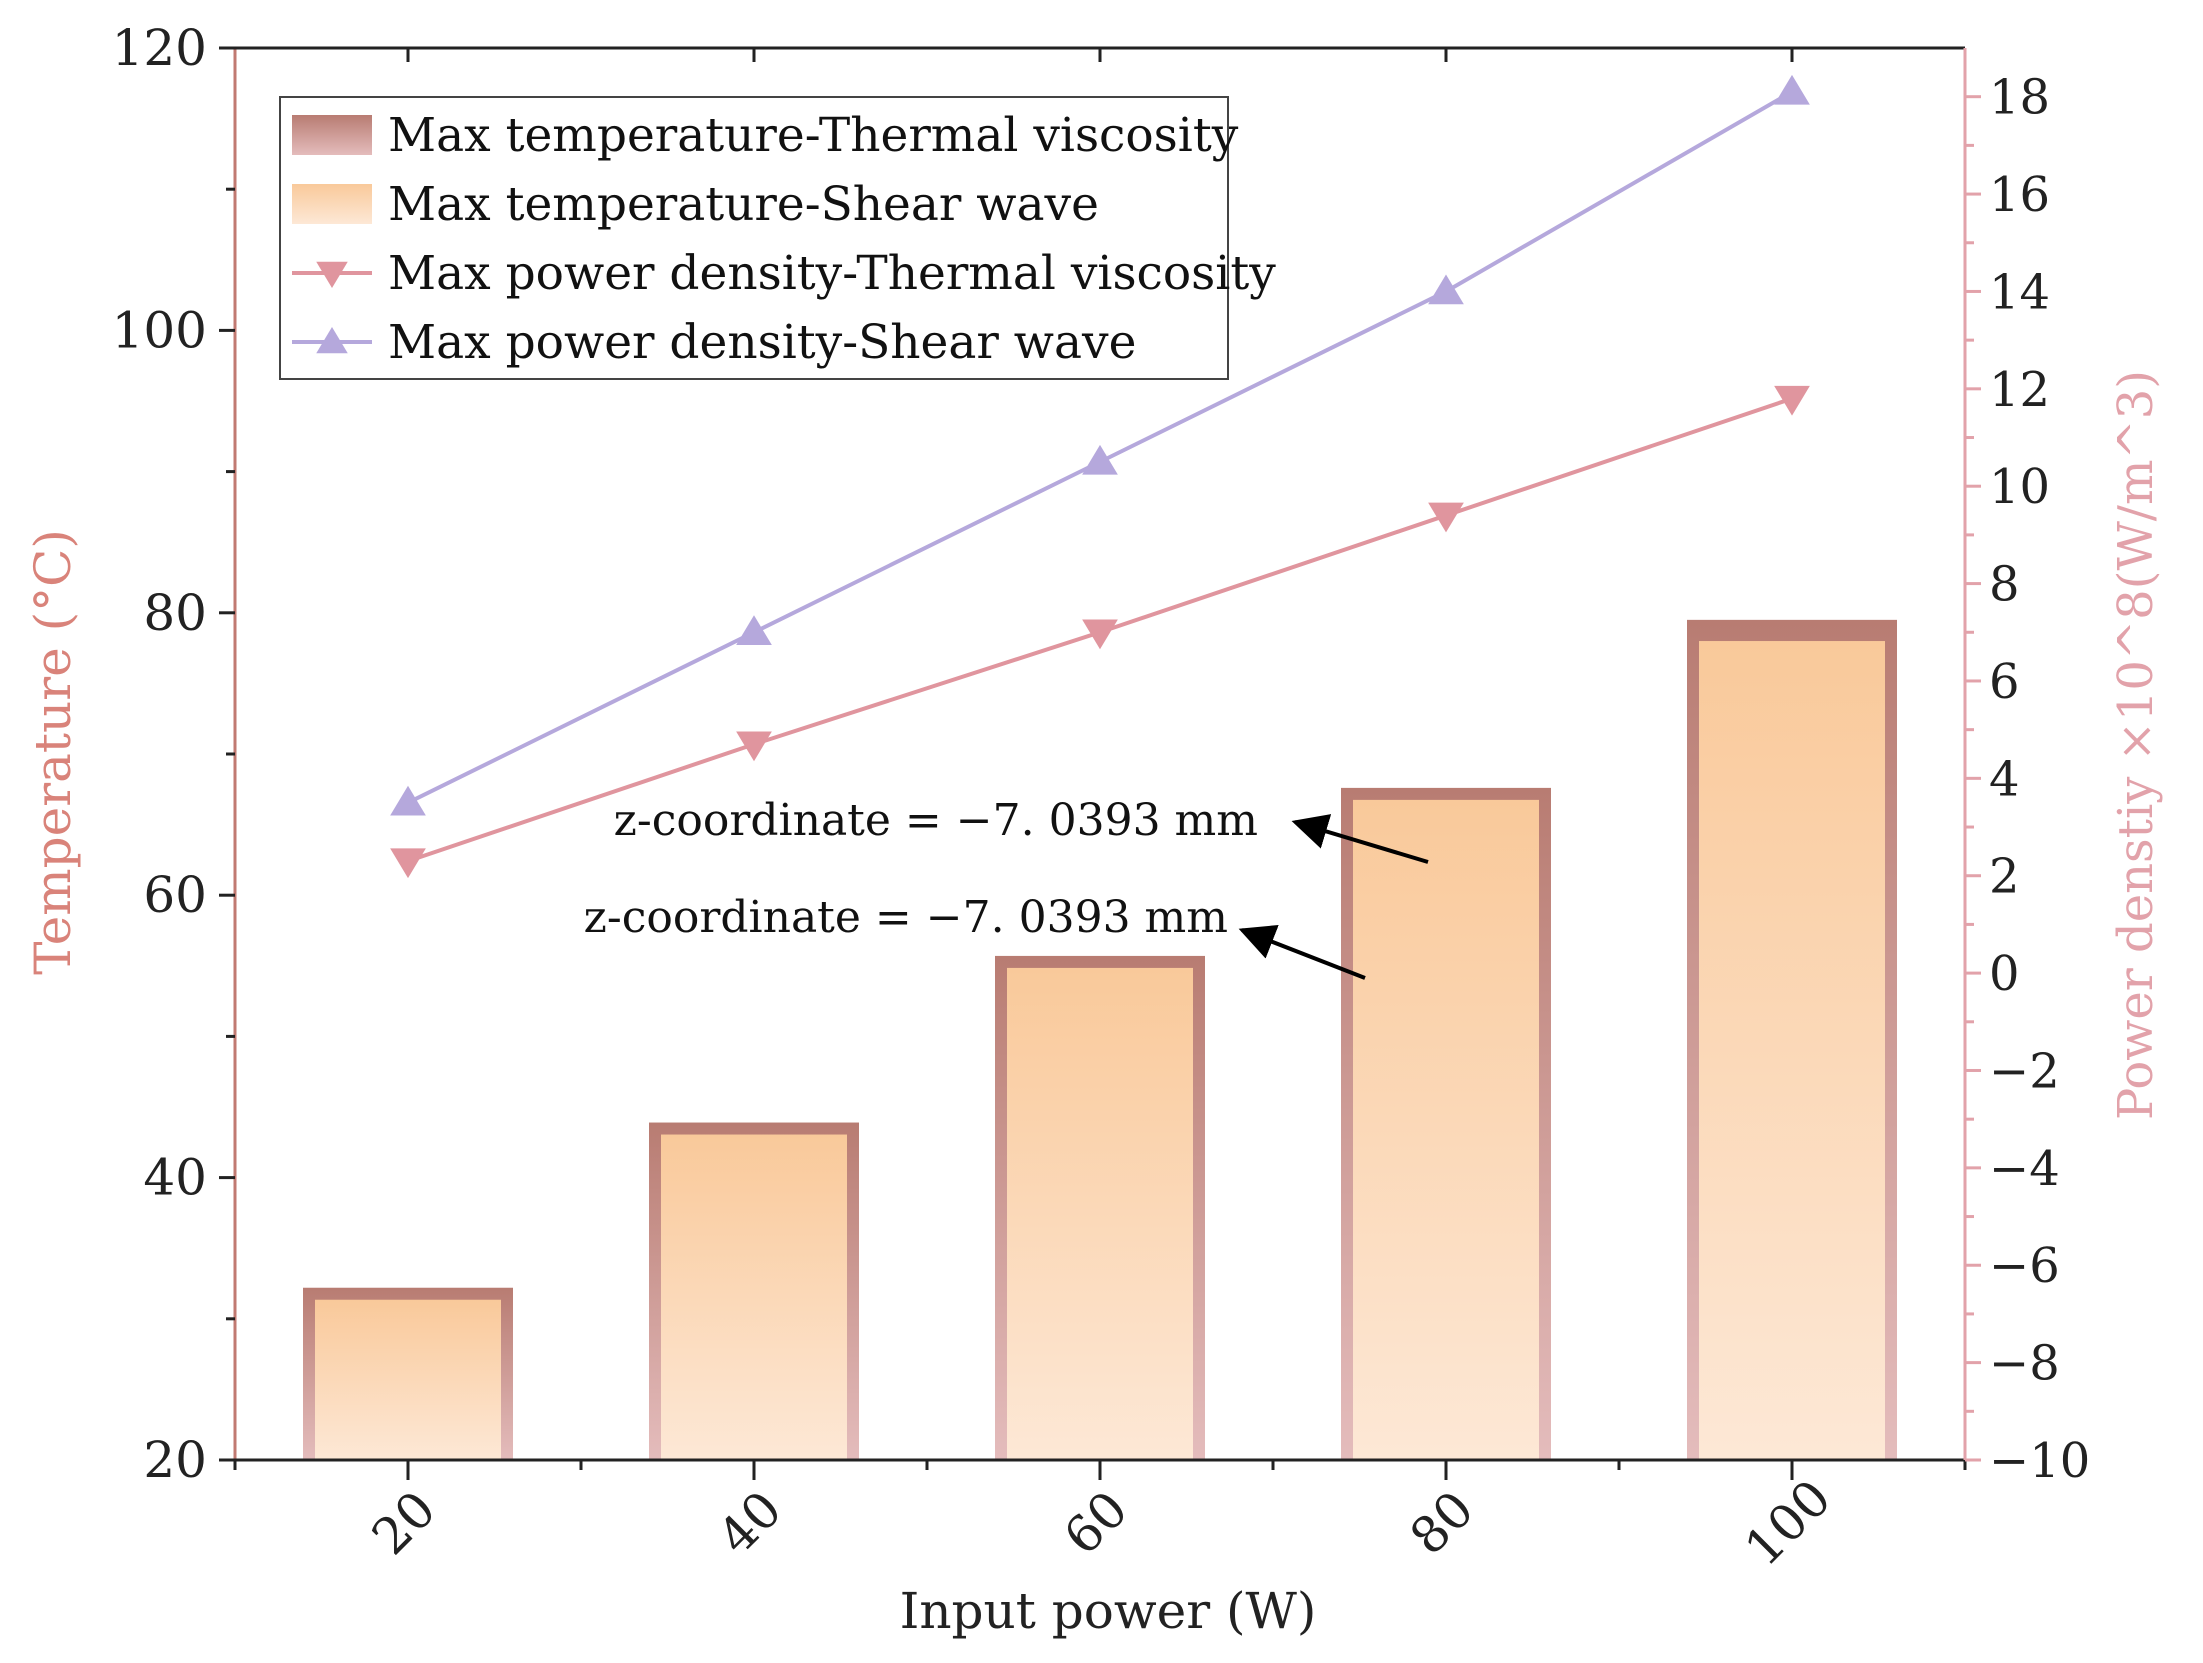 The width and height of the screenshot is (2203, 1663). What do you see at coordinates (2019, 390) in the screenshot?
I see `right-tick-label: 12` at bounding box center [2019, 390].